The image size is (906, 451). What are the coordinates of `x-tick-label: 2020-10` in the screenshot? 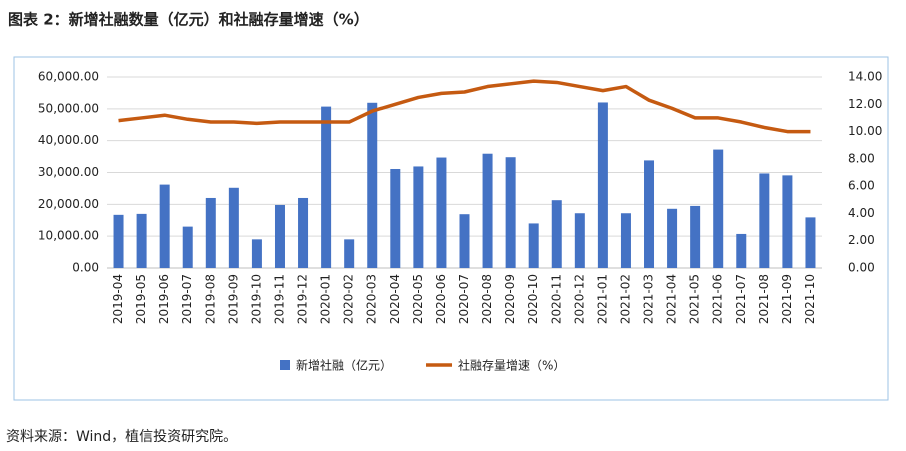 It's located at (533, 299).